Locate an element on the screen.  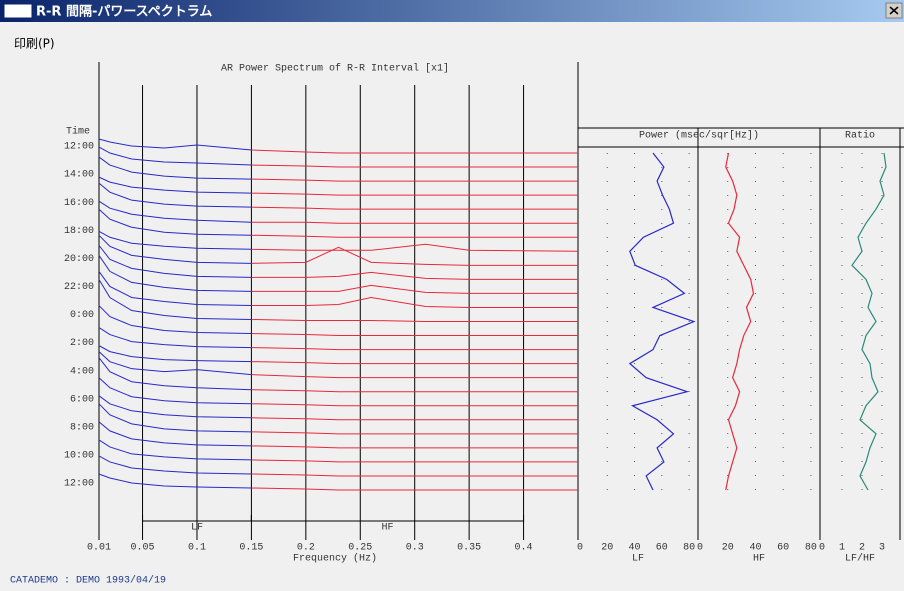
y-tick-label: 20:00 is located at coordinates (79, 259).